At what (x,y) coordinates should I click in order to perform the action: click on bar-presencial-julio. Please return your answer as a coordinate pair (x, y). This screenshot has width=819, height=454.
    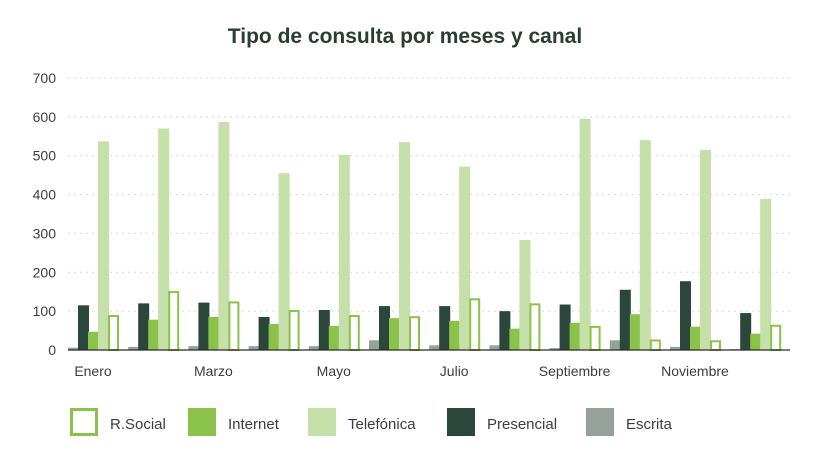
    Looking at the image, I should click on (445, 328).